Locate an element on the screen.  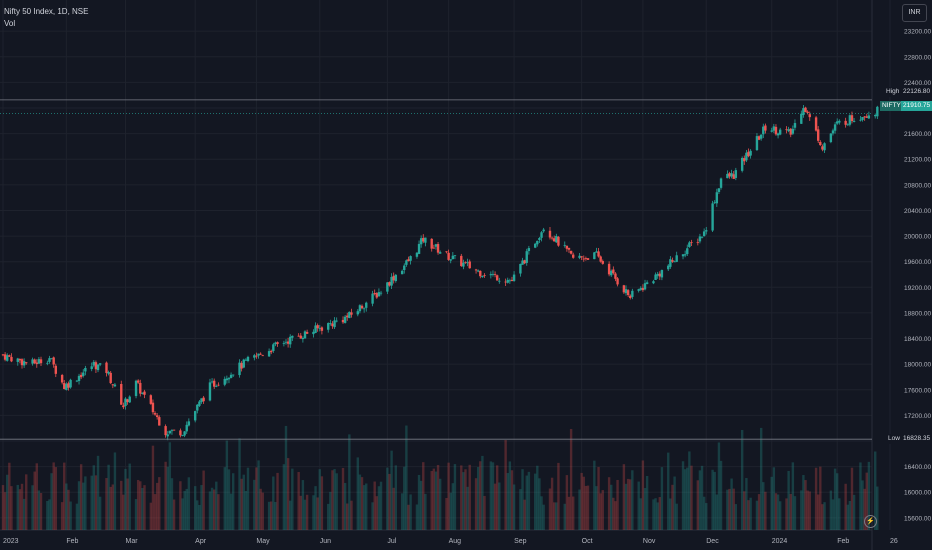
y-tick-label: 16000.00 is located at coordinates (917, 493).